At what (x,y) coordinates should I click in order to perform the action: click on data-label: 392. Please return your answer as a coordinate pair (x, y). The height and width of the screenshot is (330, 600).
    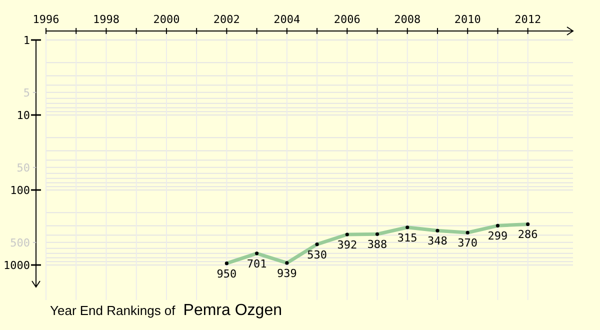
    Looking at the image, I should click on (347, 245).